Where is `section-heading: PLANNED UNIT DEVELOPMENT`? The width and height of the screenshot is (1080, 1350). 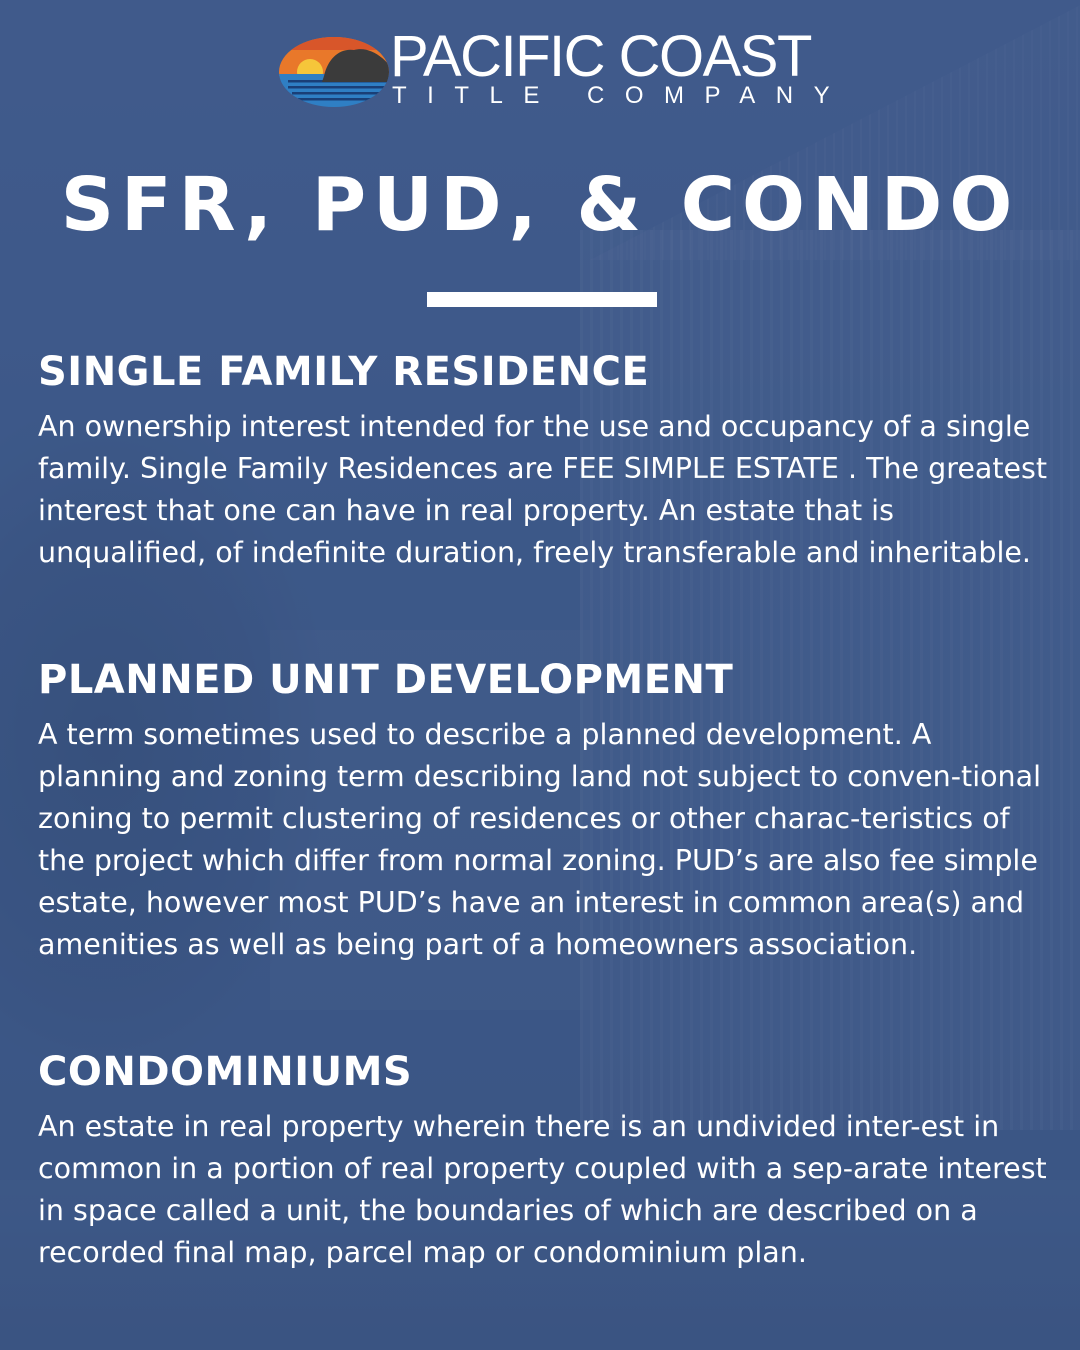 section-heading: PLANNED UNIT DEVELOPMENT is located at coordinates (386, 680).